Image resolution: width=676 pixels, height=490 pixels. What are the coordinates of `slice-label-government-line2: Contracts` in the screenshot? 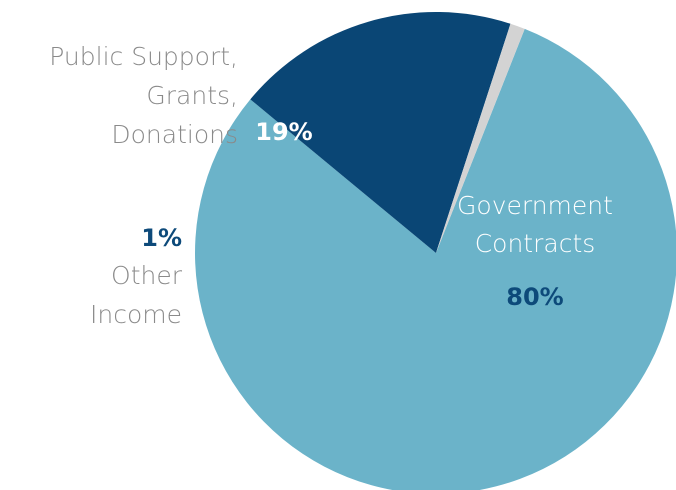 It's located at (535, 243).